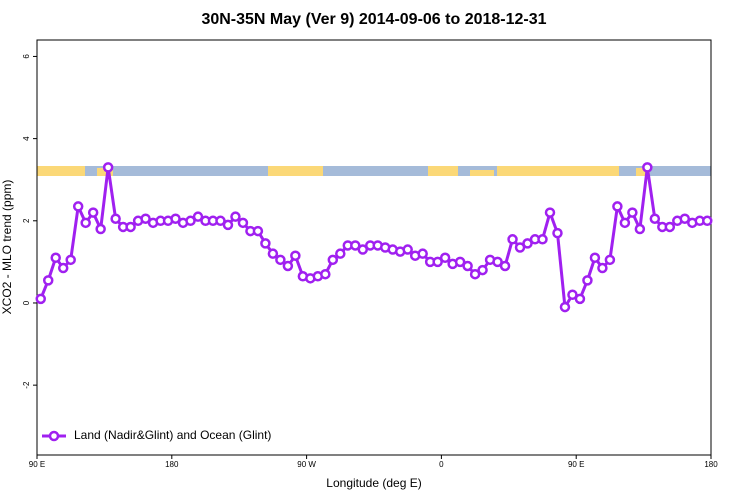  What do you see at coordinates (441, 464) in the screenshot?
I see `x-tick-label: 0` at bounding box center [441, 464].